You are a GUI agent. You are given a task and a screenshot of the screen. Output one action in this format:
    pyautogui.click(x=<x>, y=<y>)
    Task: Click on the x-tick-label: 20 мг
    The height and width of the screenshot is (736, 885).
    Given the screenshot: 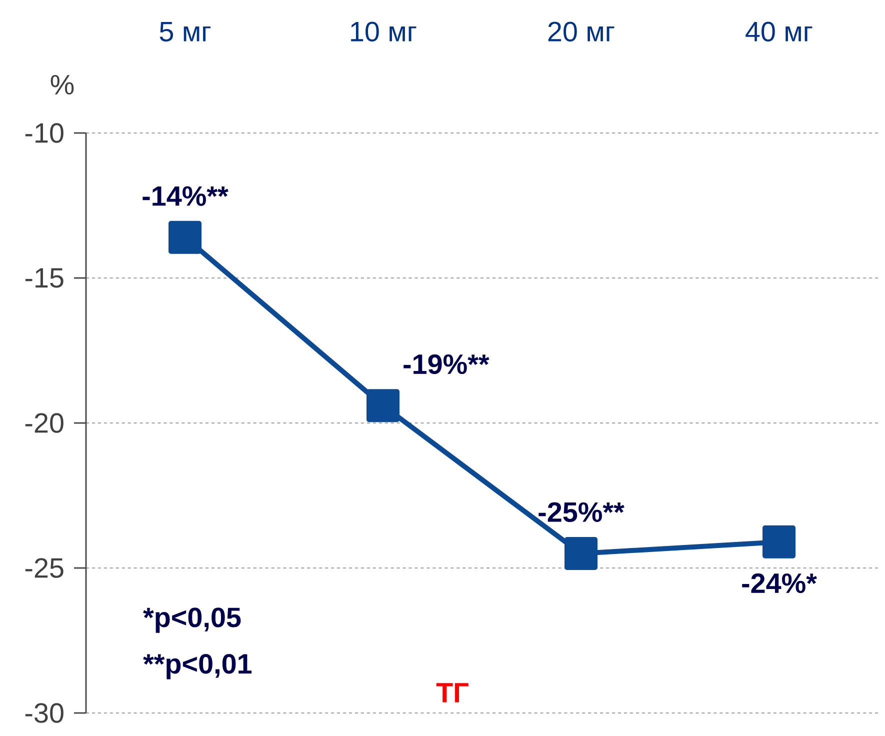 What is the action you would take?
    pyautogui.click(x=581, y=32)
    